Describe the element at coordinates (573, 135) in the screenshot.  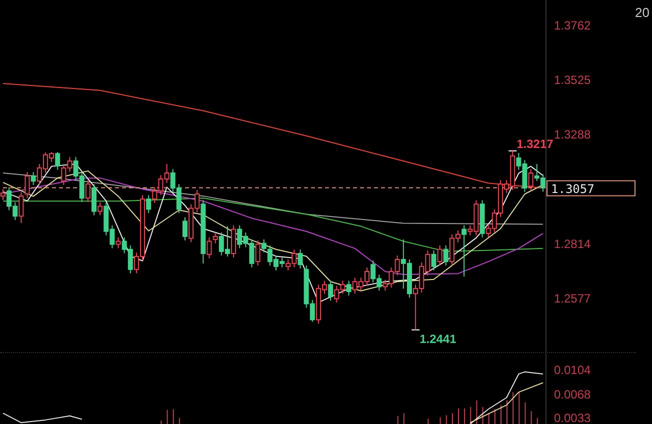
I see `y-tick-label: 1.3288` at that location.